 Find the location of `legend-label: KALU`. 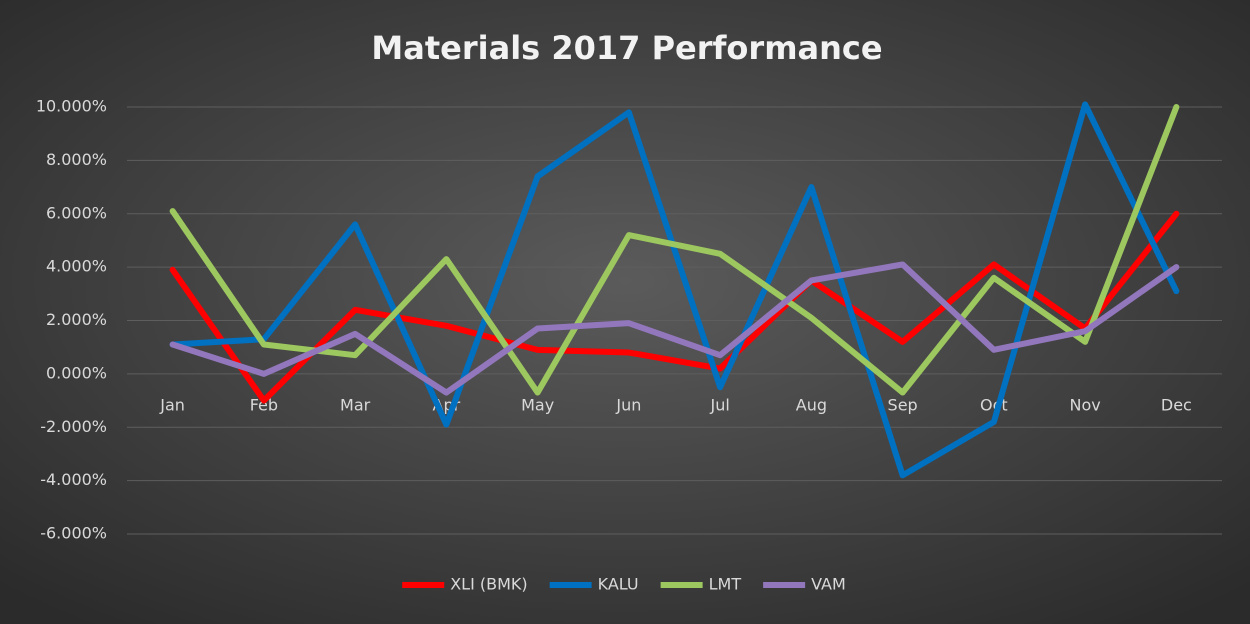

legend-label: KALU is located at coordinates (618, 584).